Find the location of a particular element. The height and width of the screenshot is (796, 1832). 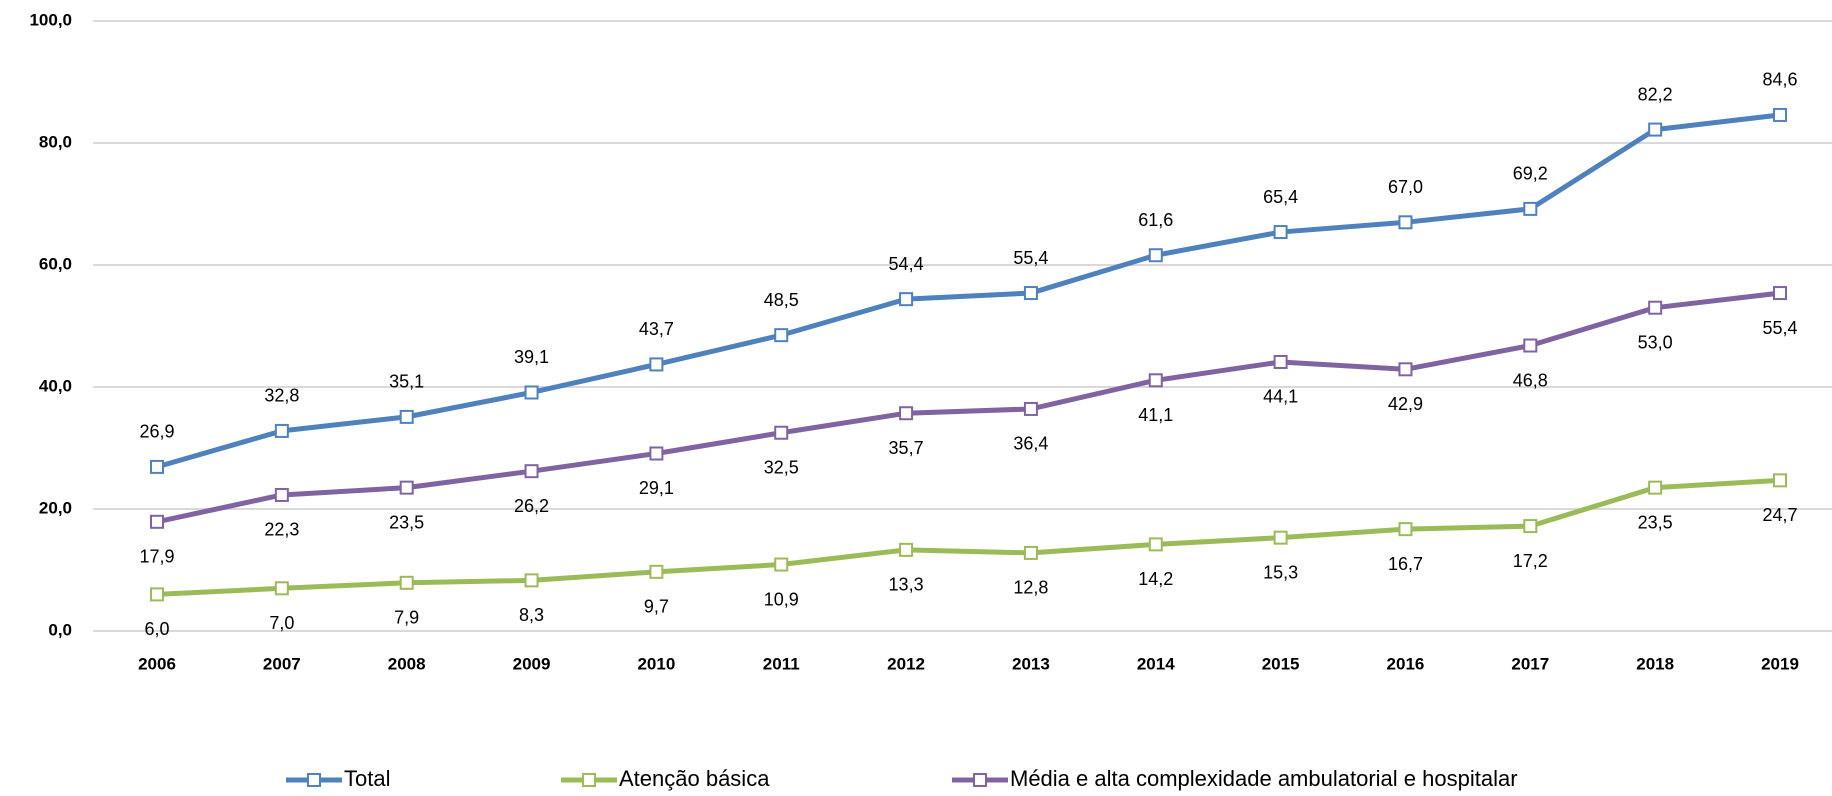

y-tick-label: 40,0 is located at coordinates (55, 385).